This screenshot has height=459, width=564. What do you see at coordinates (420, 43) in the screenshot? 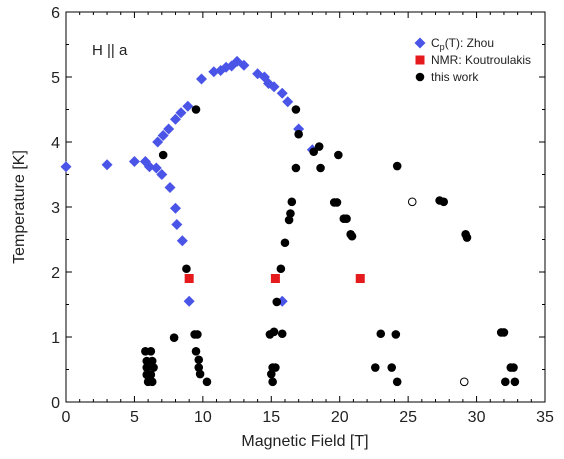
I see `legend-marker-diamond` at bounding box center [420, 43].